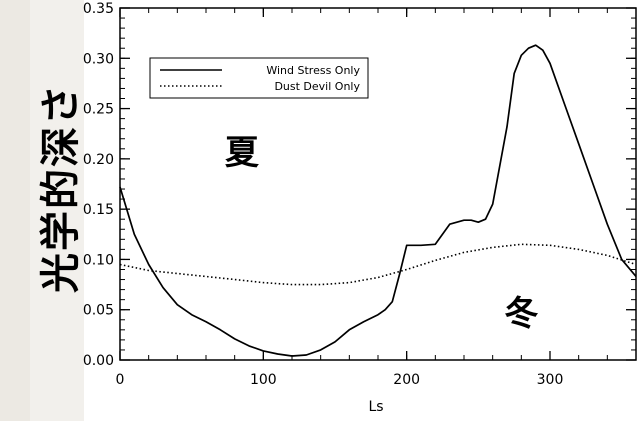 This screenshot has width=640, height=421. Describe the element at coordinates (98, 110) in the screenshot. I see `y-tick-label: 0.25` at that location.